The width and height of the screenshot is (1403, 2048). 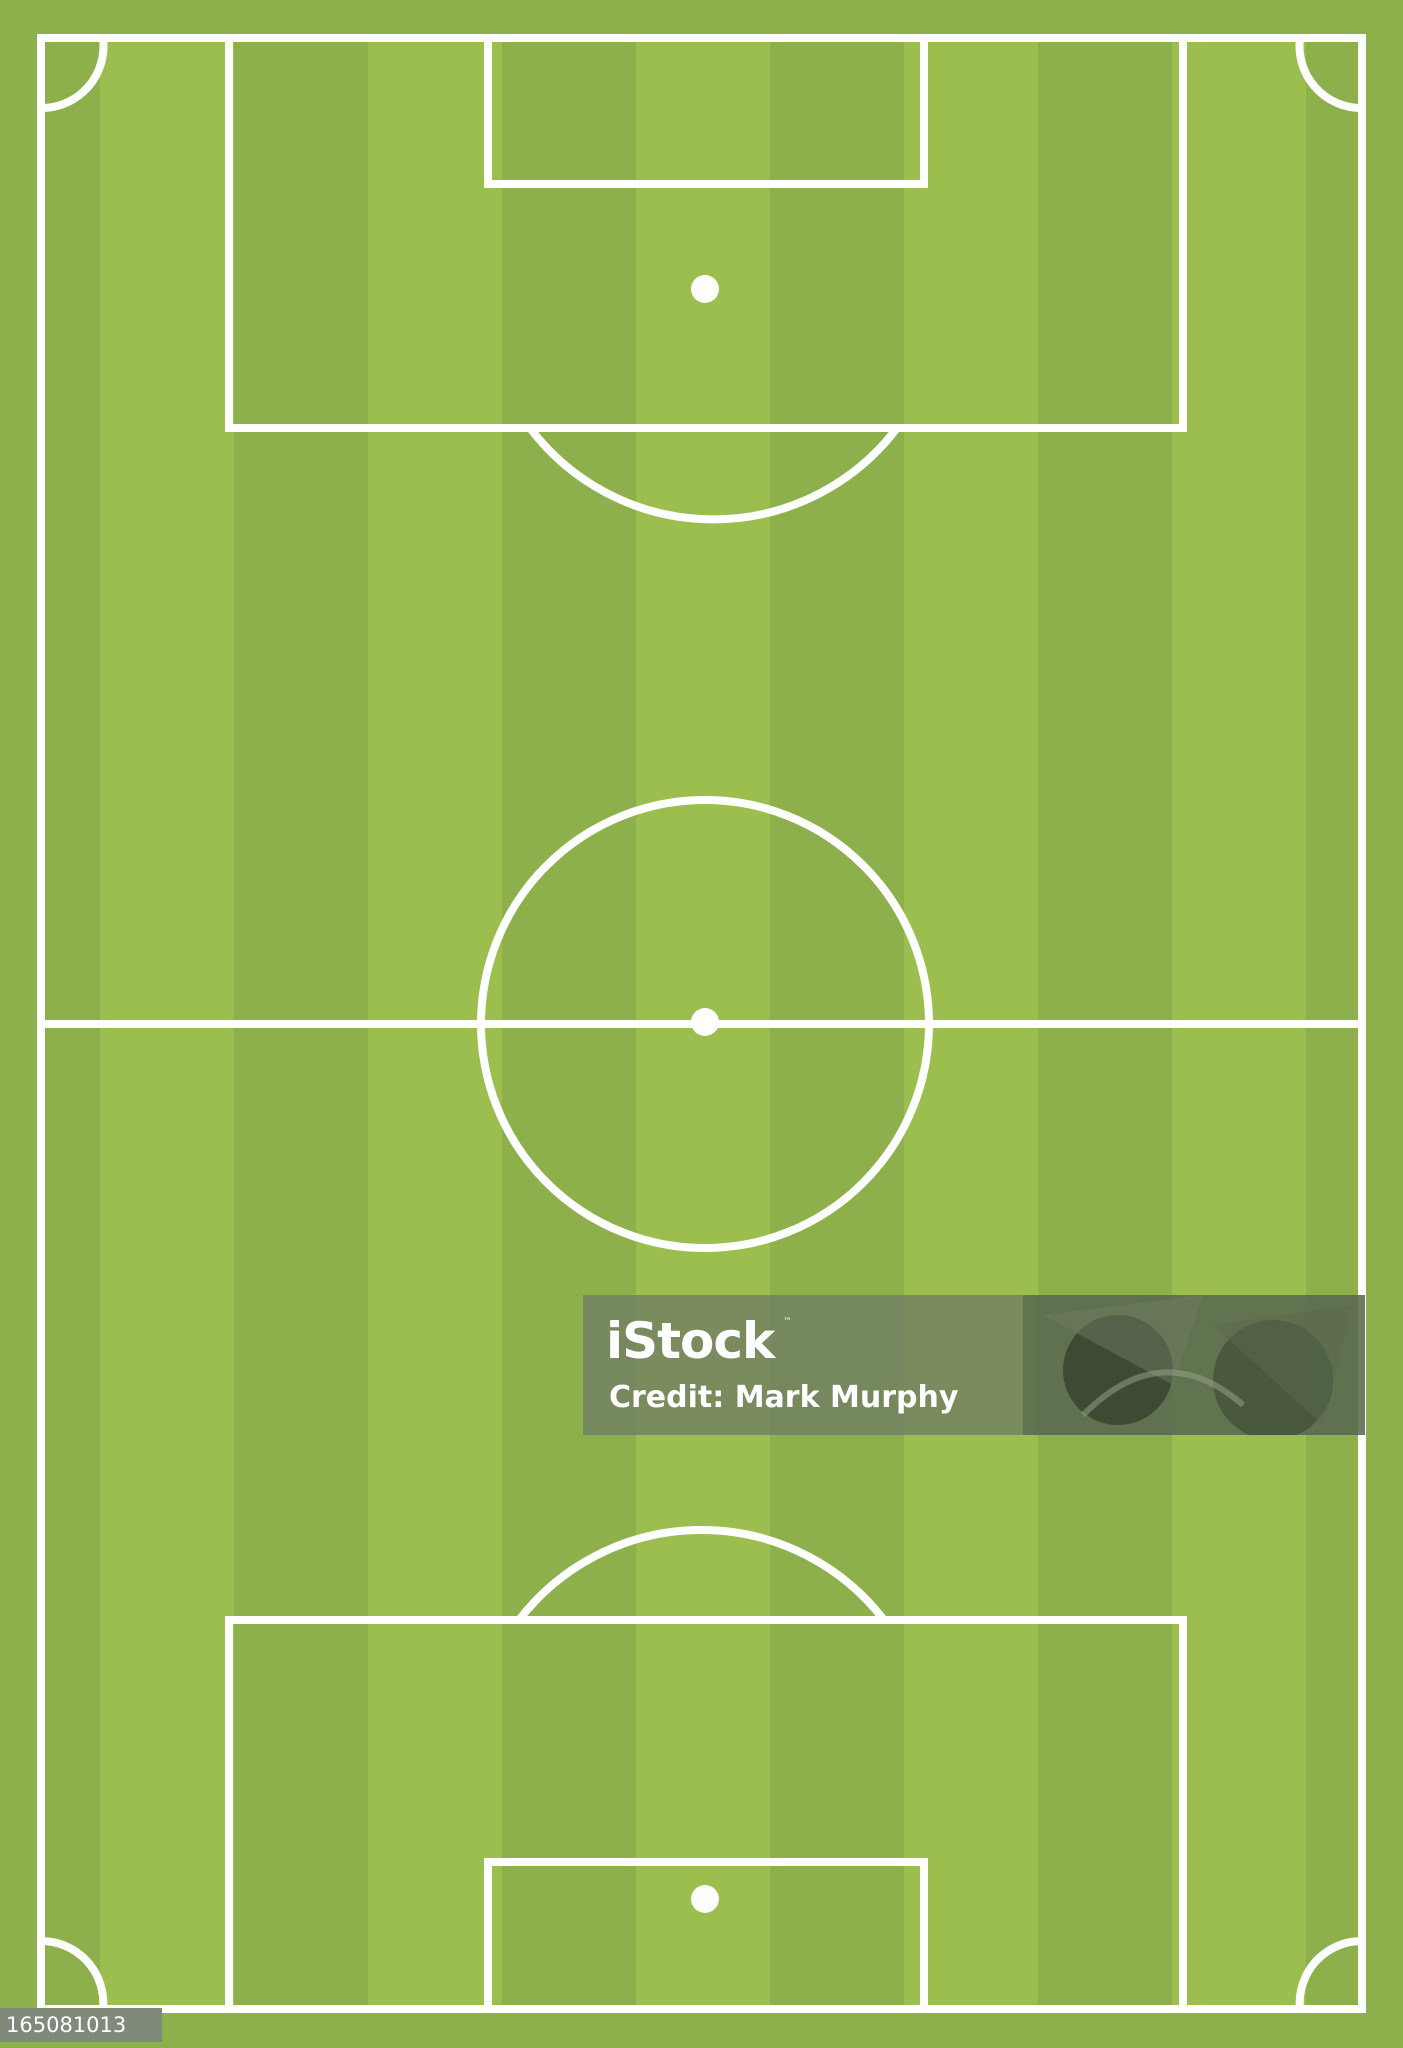 What do you see at coordinates (713, 474) in the screenshot?
I see `top-penalty-arc` at bounding box center [713, 474].